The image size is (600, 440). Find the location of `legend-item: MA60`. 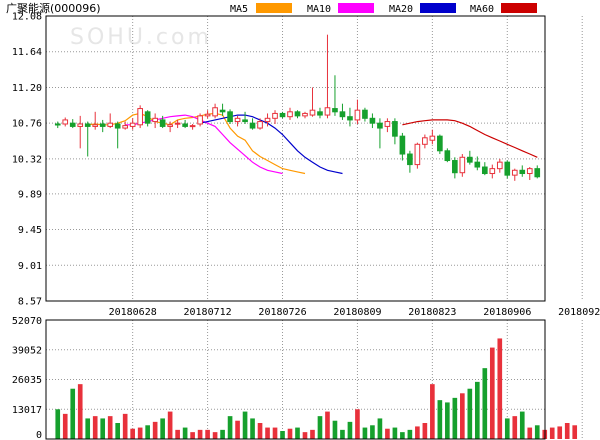

legend-item: MA60 is located at coordinates (503, 9).